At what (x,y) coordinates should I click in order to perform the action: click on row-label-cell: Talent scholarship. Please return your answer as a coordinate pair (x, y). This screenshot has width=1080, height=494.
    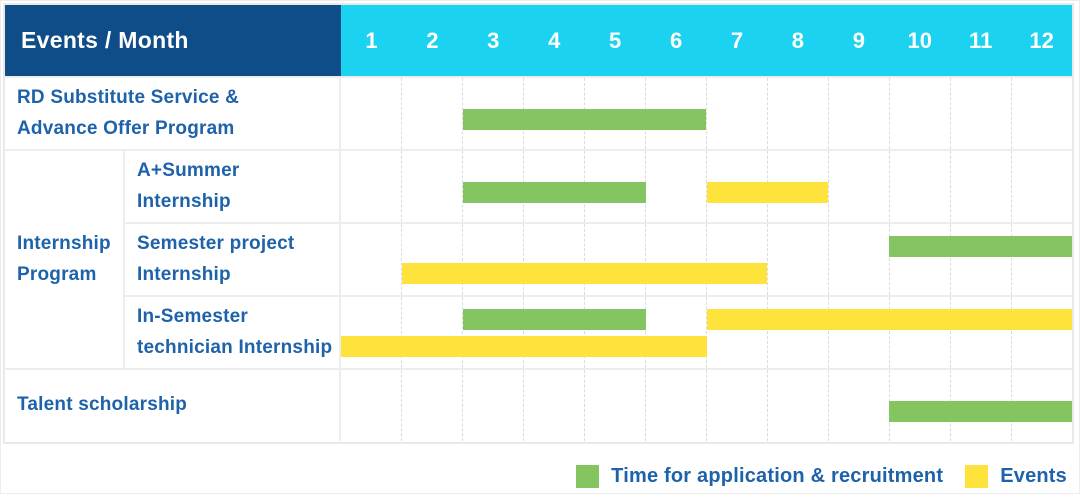
    Looking at the image, I should click on (173, 404).